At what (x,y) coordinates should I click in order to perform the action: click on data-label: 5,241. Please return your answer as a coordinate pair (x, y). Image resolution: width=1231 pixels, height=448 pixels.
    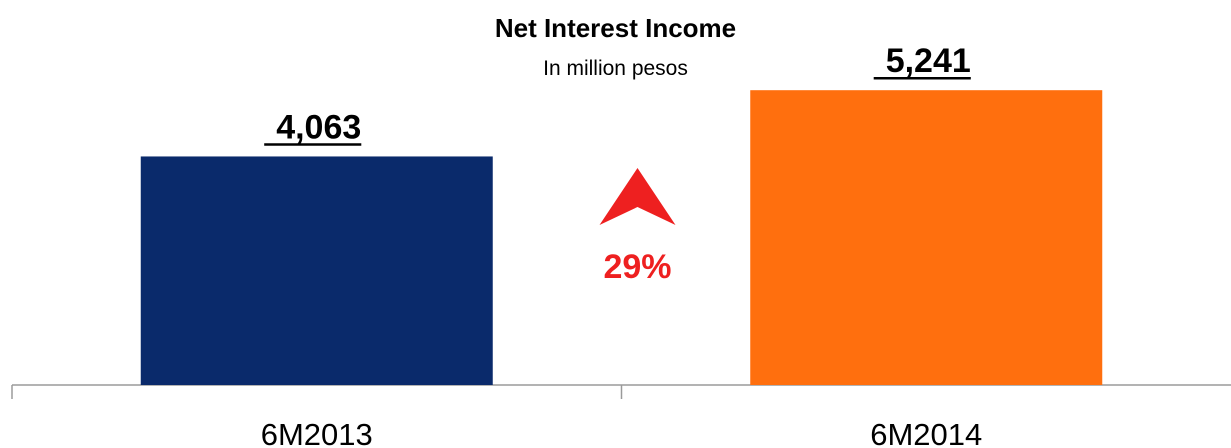
    Looking at the image, I should click on (928, 61).